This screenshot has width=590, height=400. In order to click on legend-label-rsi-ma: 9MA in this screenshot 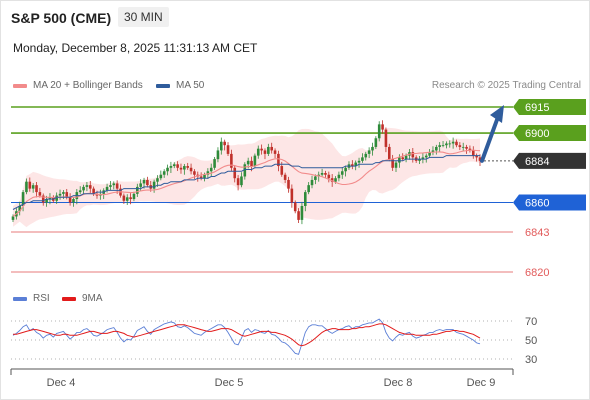, I will do `click(92, 298)`.